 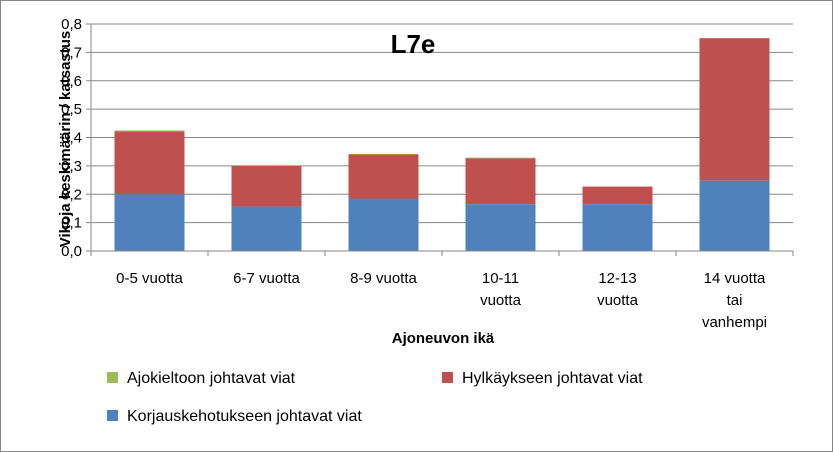 What do you see at coordinates (71, 24) in the screenshot?
I see `y-tick-label: 0,8` at bounding box center [71, 24].